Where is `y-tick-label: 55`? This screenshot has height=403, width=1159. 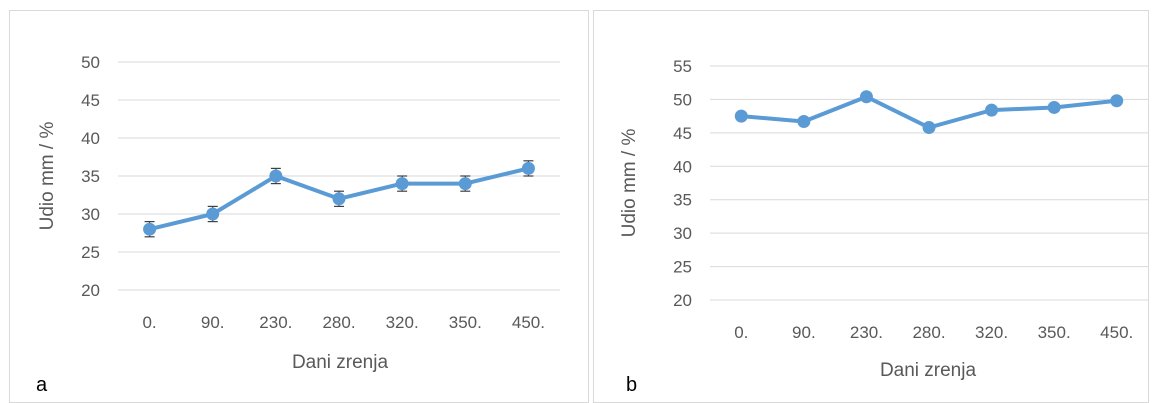 y-tick-label: 55 is located at coordinates (682, 66).